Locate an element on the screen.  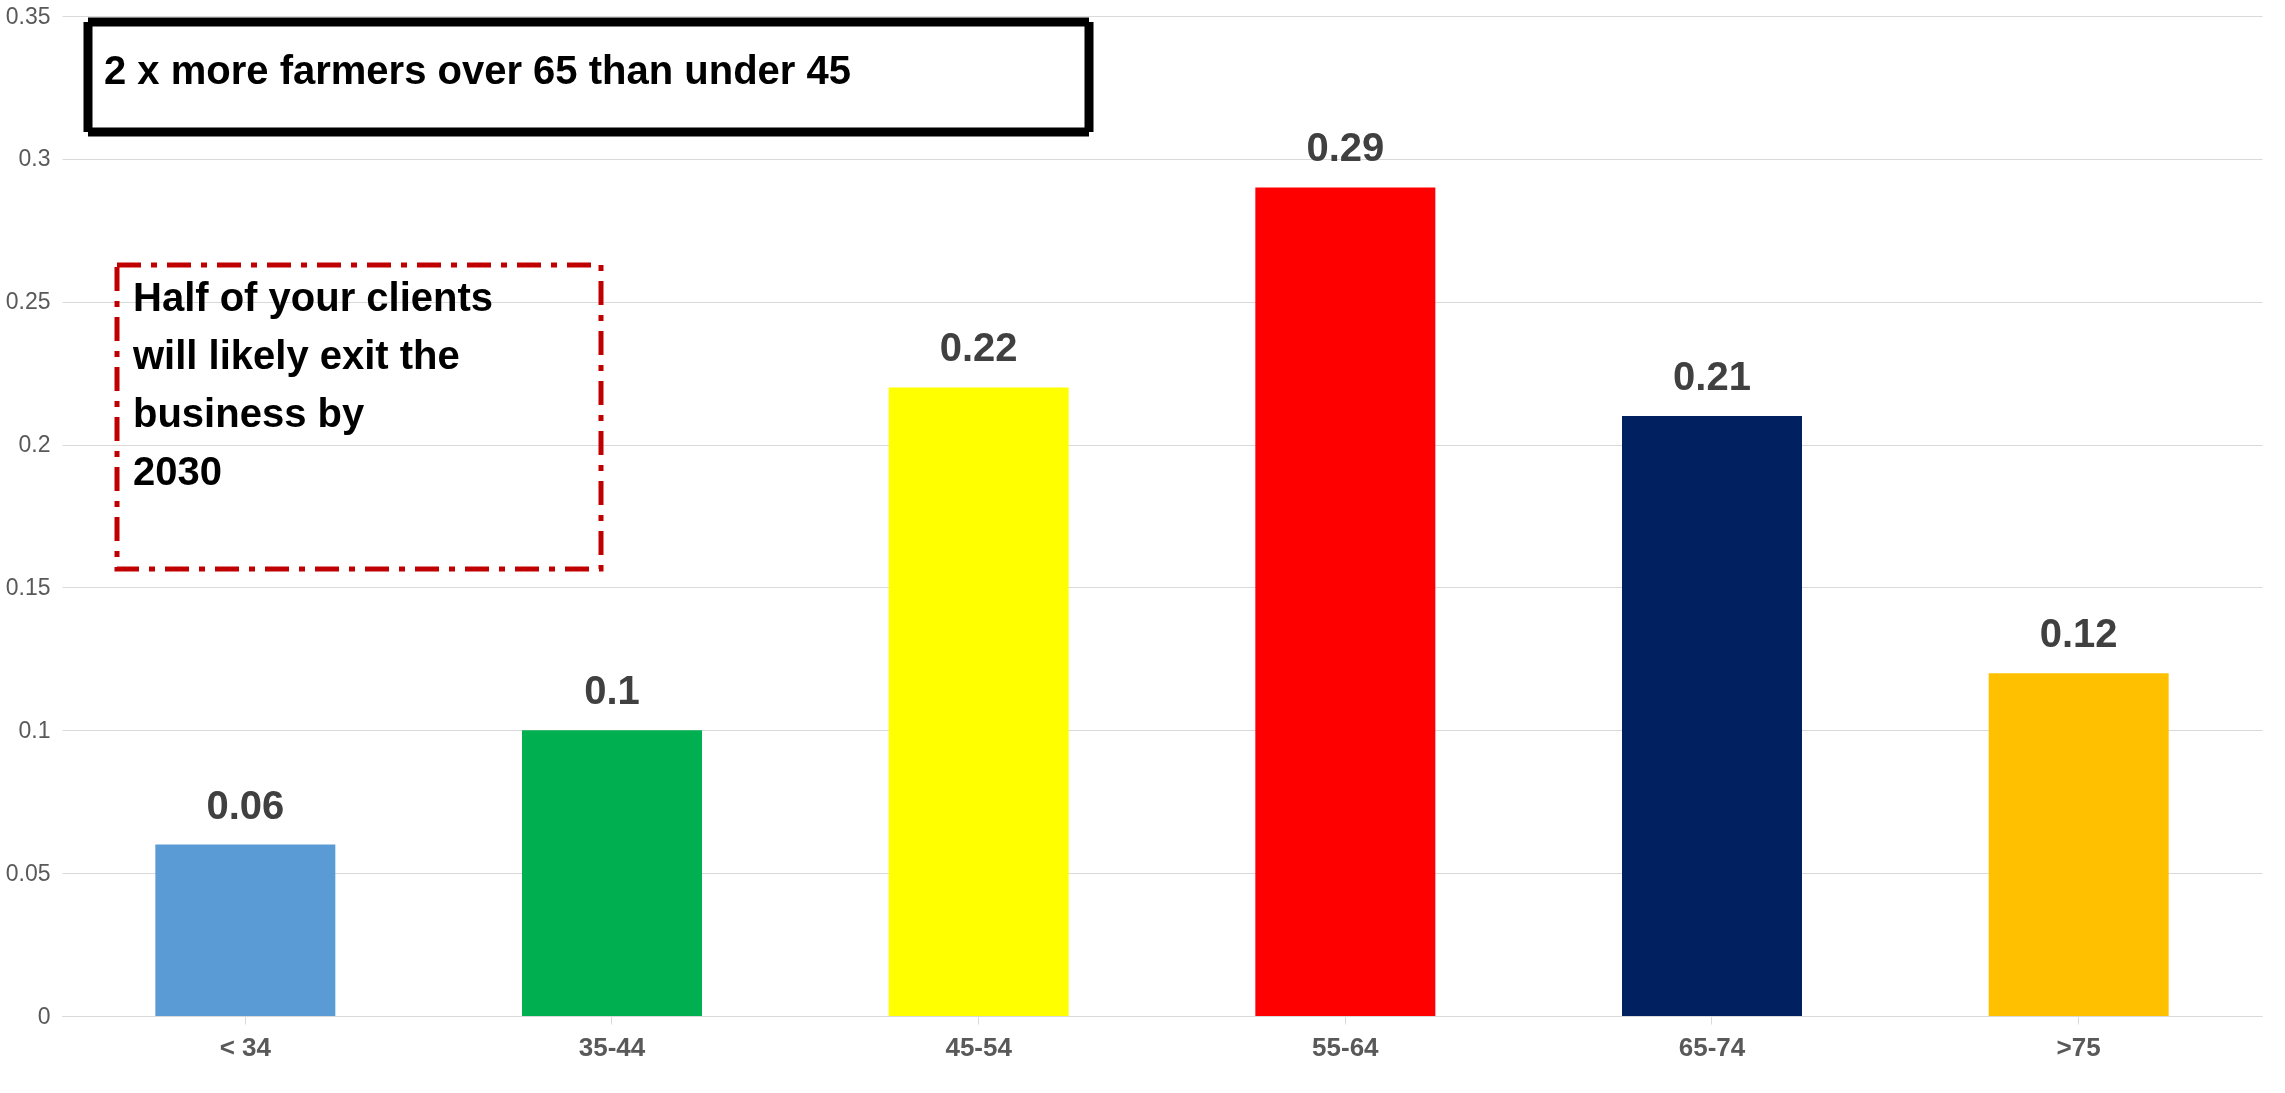
data-label: 0.29 is located at coordinates (1345, 147).